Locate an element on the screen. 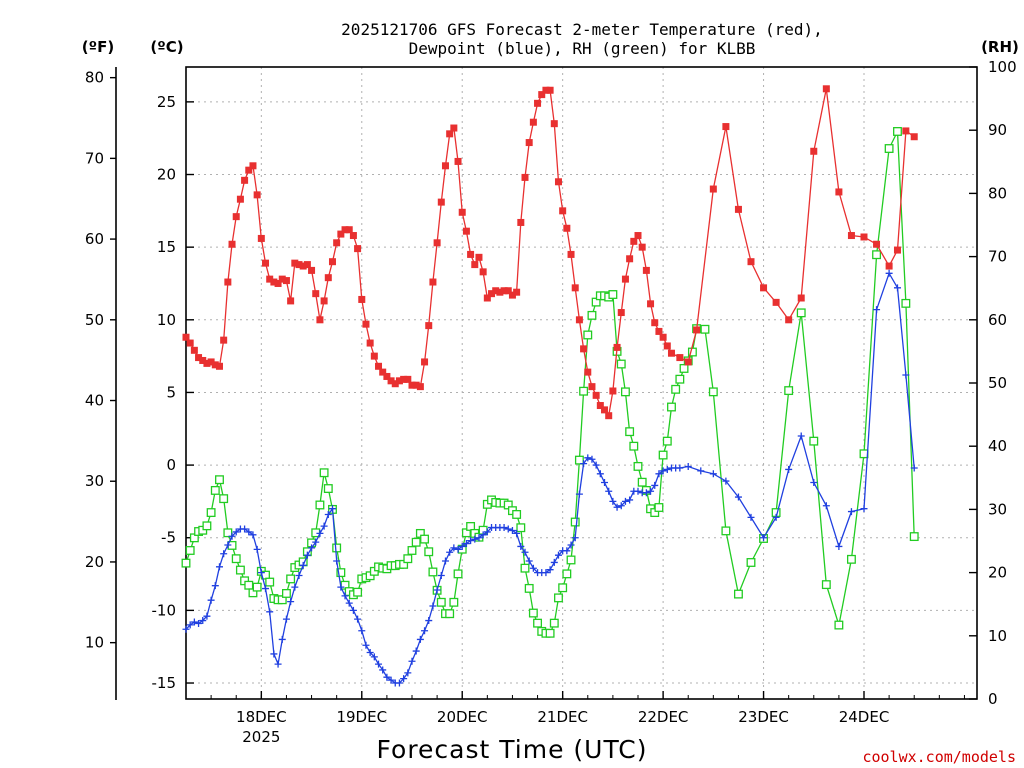  celsius-tick-label: 20 is located at coordinates (166, 175).